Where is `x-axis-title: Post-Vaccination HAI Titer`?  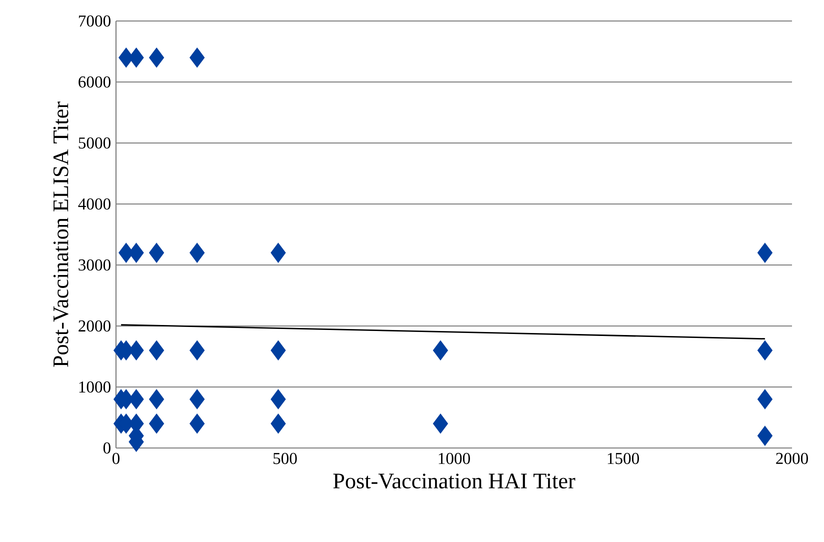
x-axis-title: Post-Vaccination HAI Titer is located at coordinates (454, 481).